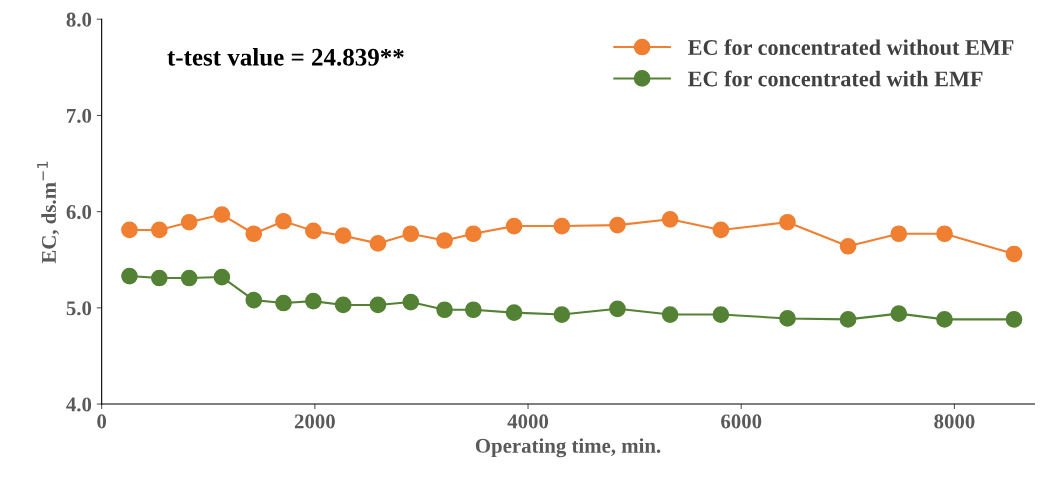 This screenshot has height=481, width=1048. I want to click on y-tick-label: 4.0, so click(79, 404).